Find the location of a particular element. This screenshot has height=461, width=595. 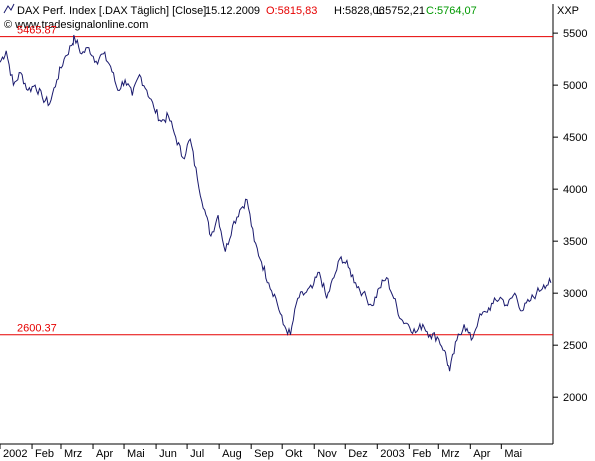

y-tick-label: 3500 is located at coordinates (575, 242).